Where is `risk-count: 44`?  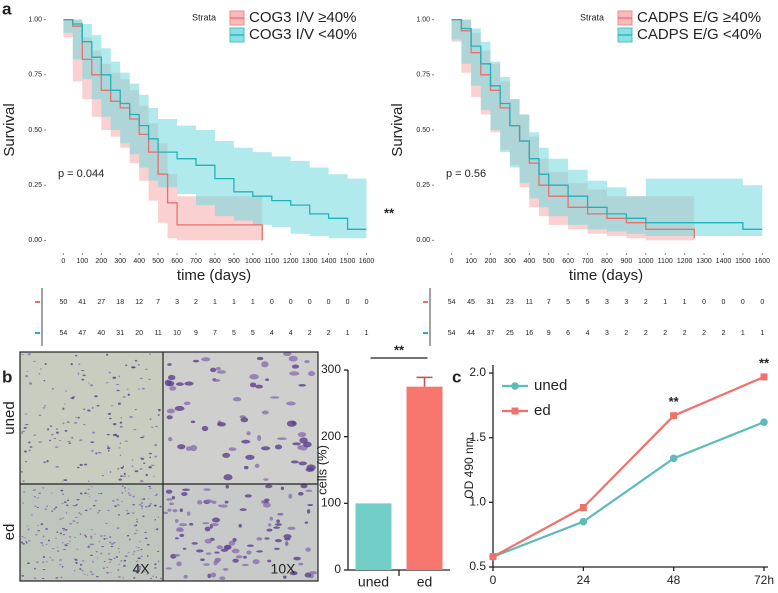 risk-count: 44 is located at coordinates (471, 333).